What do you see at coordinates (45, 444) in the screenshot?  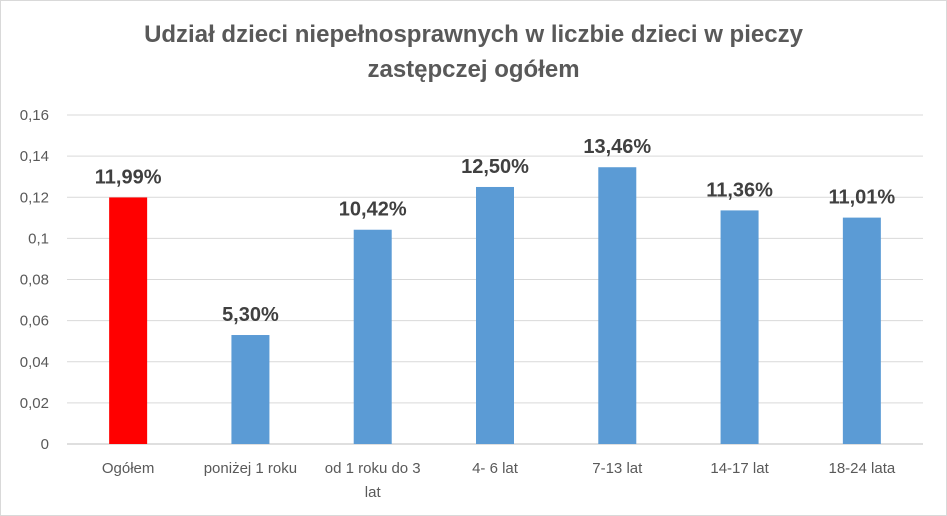 I see `y-tick-label: 0` at bounding box center [45, 444].